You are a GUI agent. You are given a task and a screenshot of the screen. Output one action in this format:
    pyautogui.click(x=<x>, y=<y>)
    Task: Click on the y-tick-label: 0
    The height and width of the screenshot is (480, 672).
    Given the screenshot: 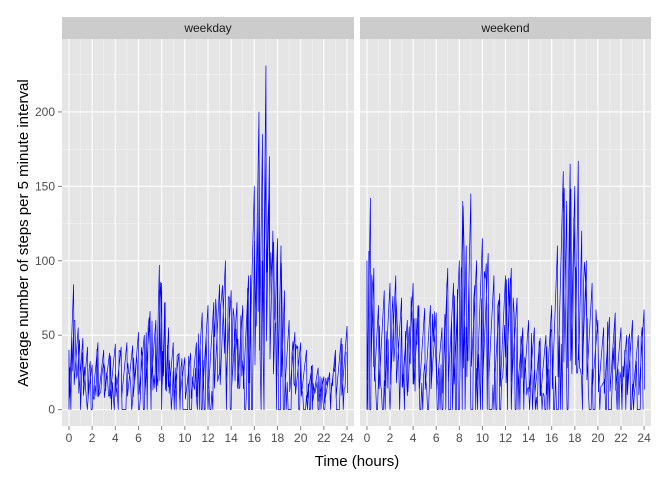 What is the action you would take?
    pyautogui.click(x=51, y=410)
    